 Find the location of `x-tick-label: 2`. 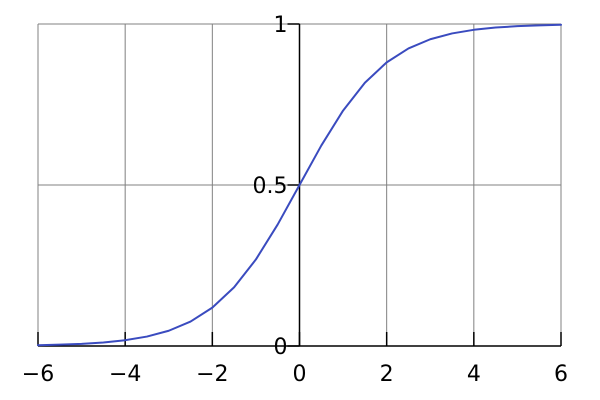

x-tick-label: 2 is located at coordinates (387, 374).